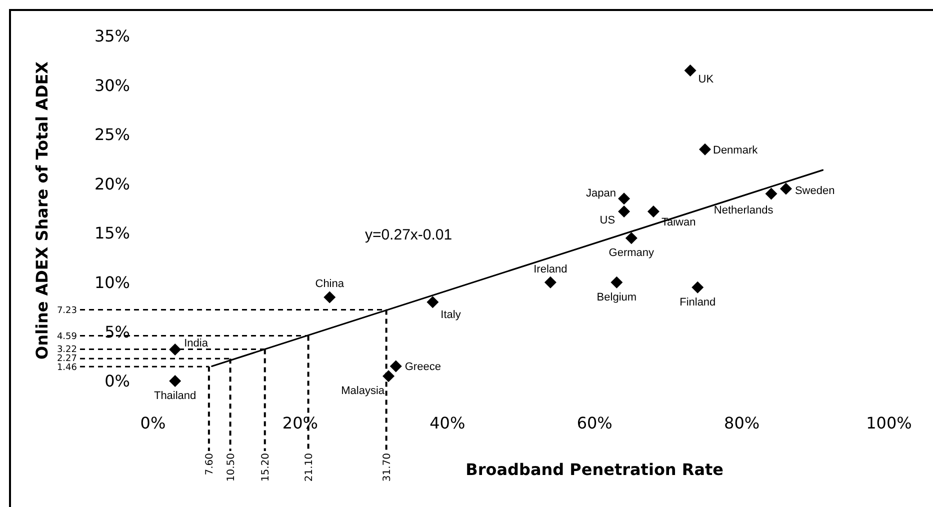  I want to click on ref-line-label: 3.22, so click(66, 349).